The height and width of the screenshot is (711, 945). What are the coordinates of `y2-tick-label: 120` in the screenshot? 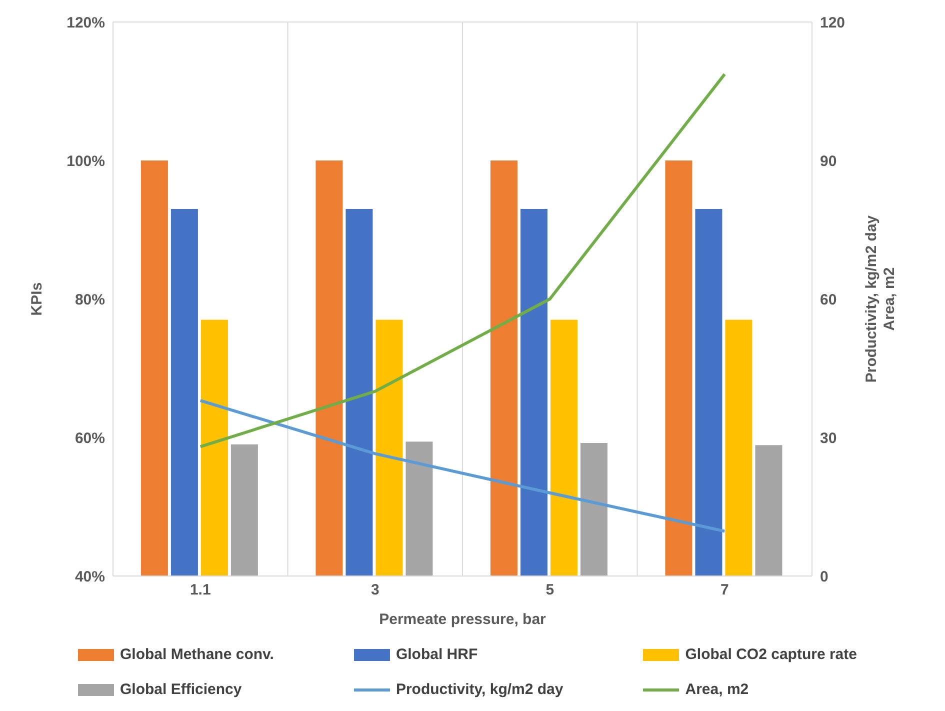 It's located at (833, 23).